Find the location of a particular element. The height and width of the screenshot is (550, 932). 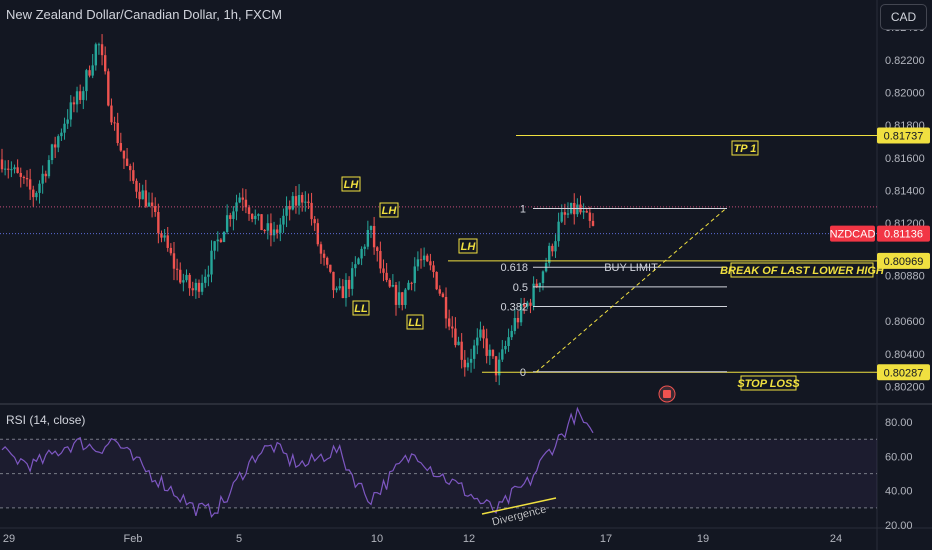

rsi-label: RSI (14, close) is located at coordinates (46, 420).